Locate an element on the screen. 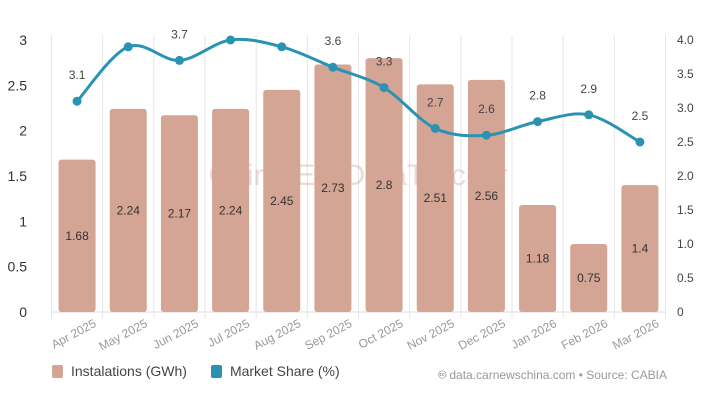 Image resolution: width=715 pixels, height=405 pixels. y-right-tick: 3.5 is located at coordinates (685, 74).